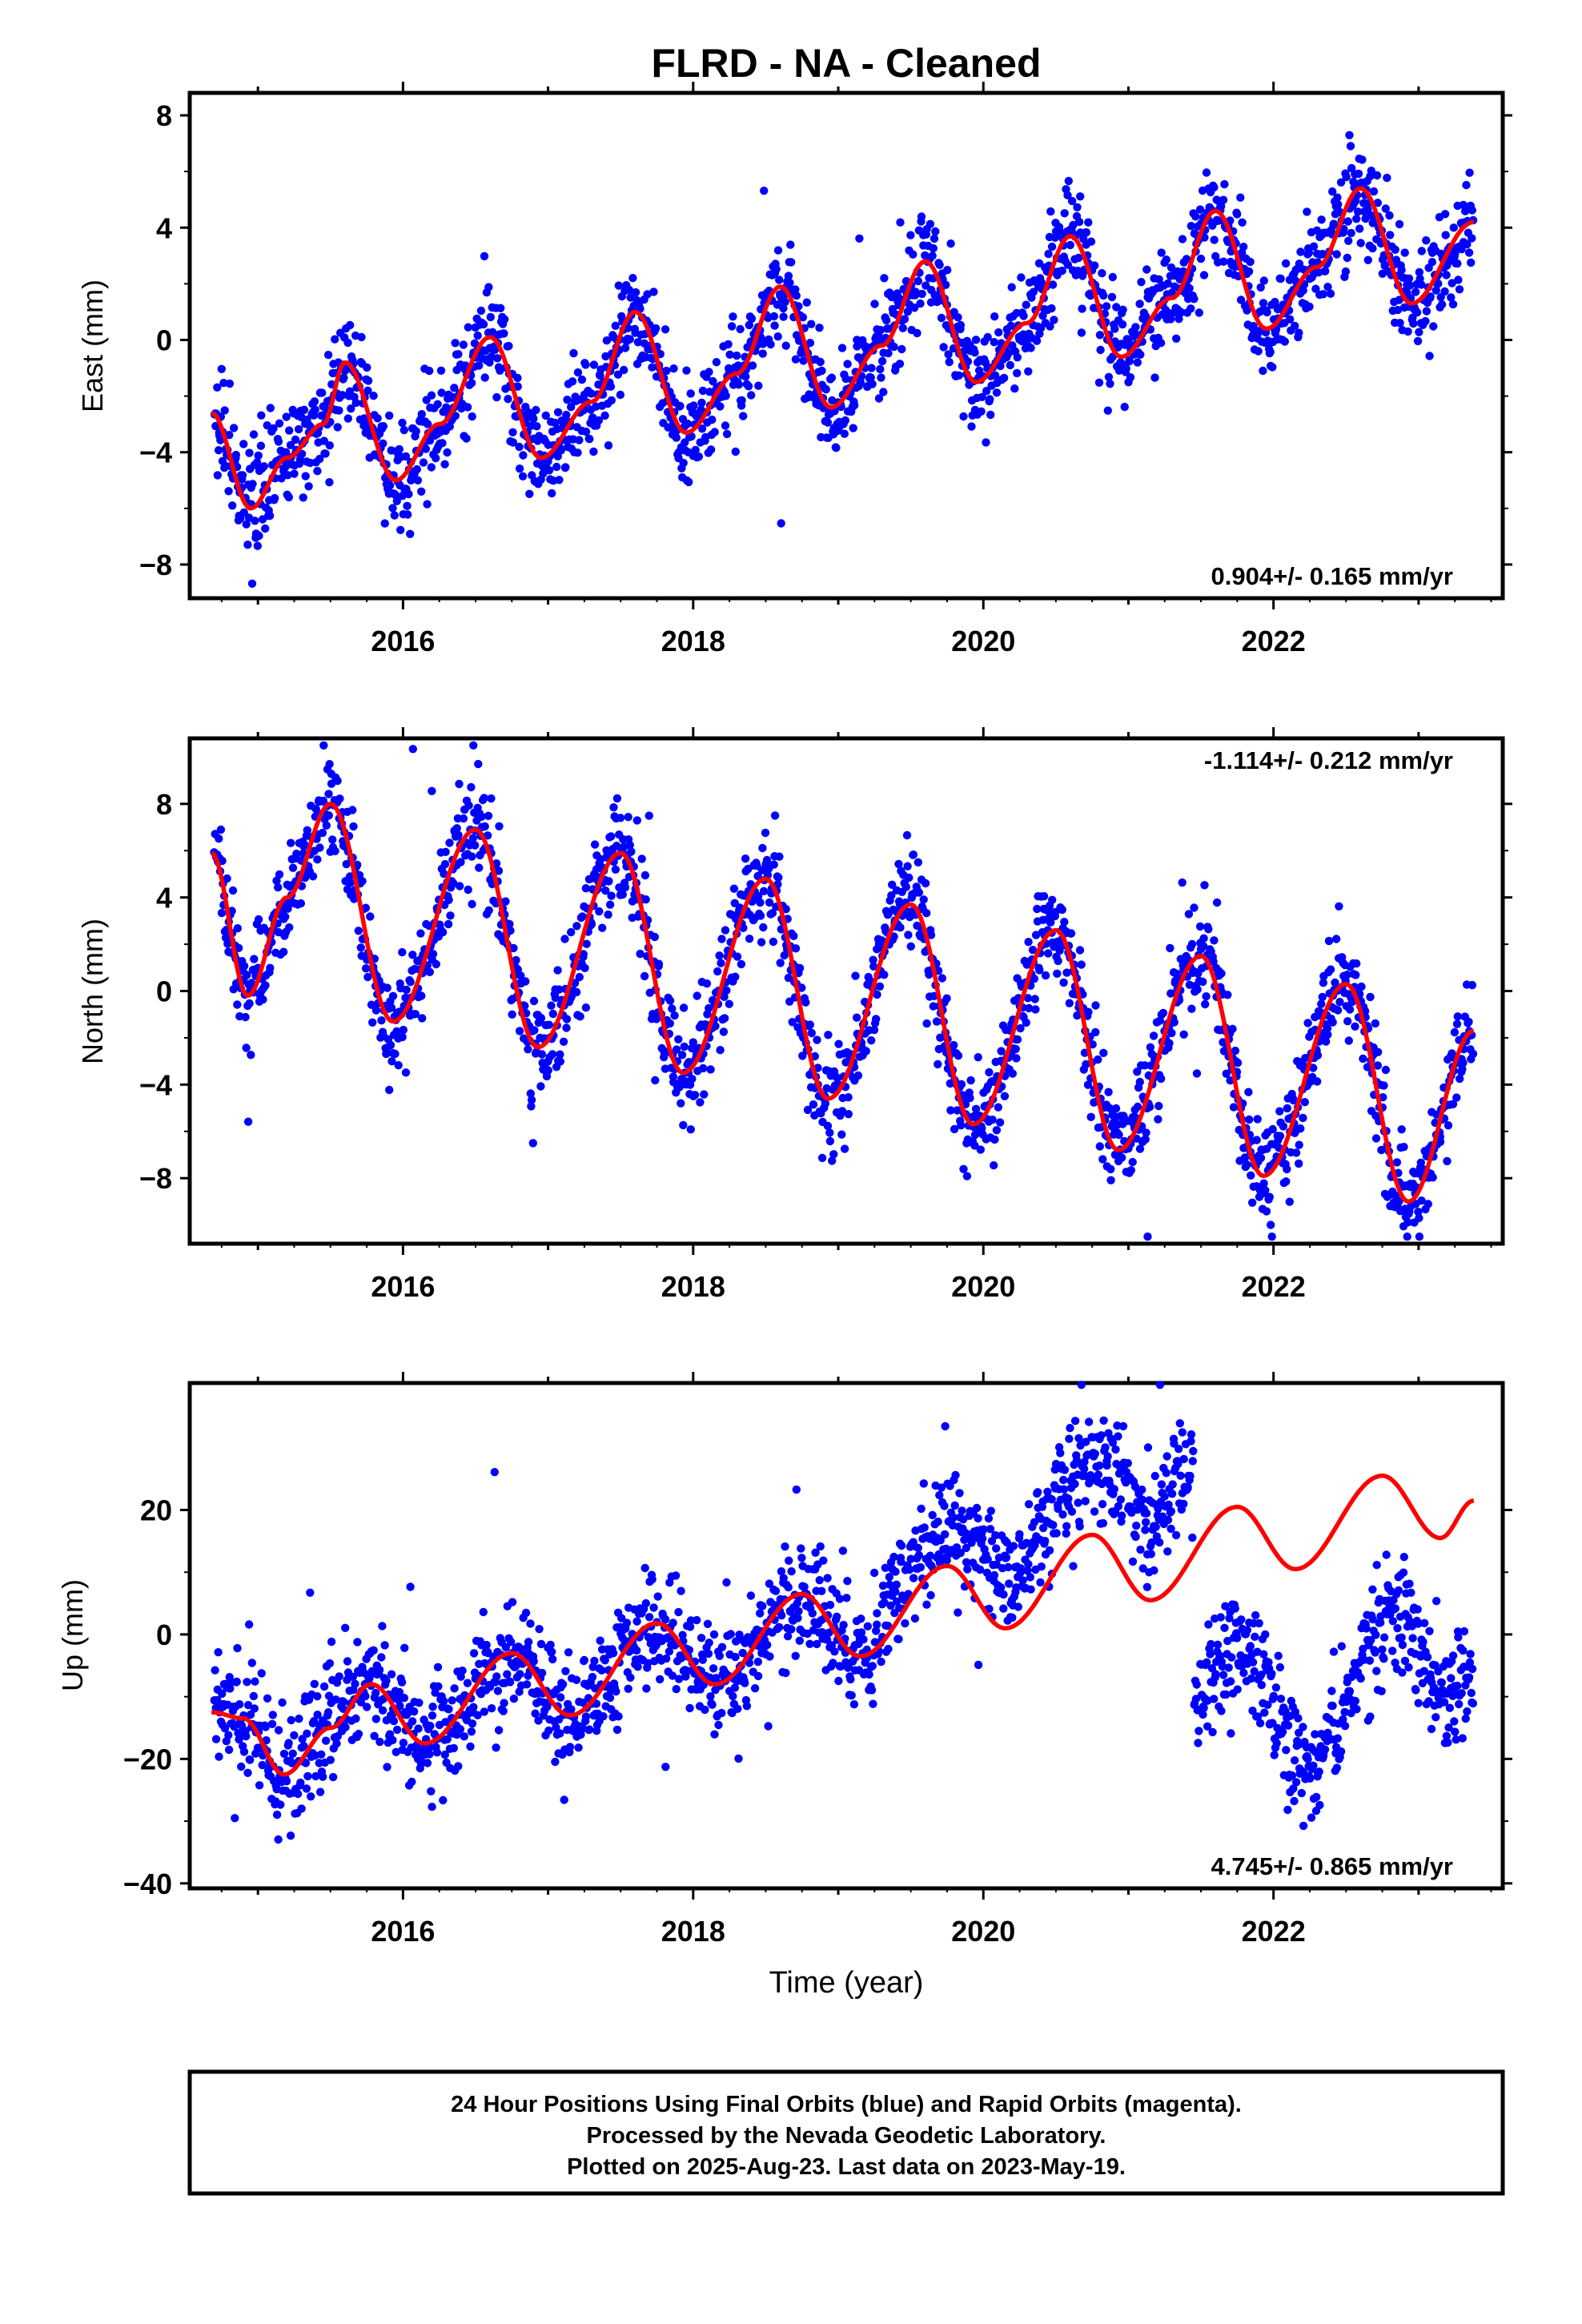 The image size is (1582, 2324). I want to click on x-tick-label: 2018, so click(693, 1286).